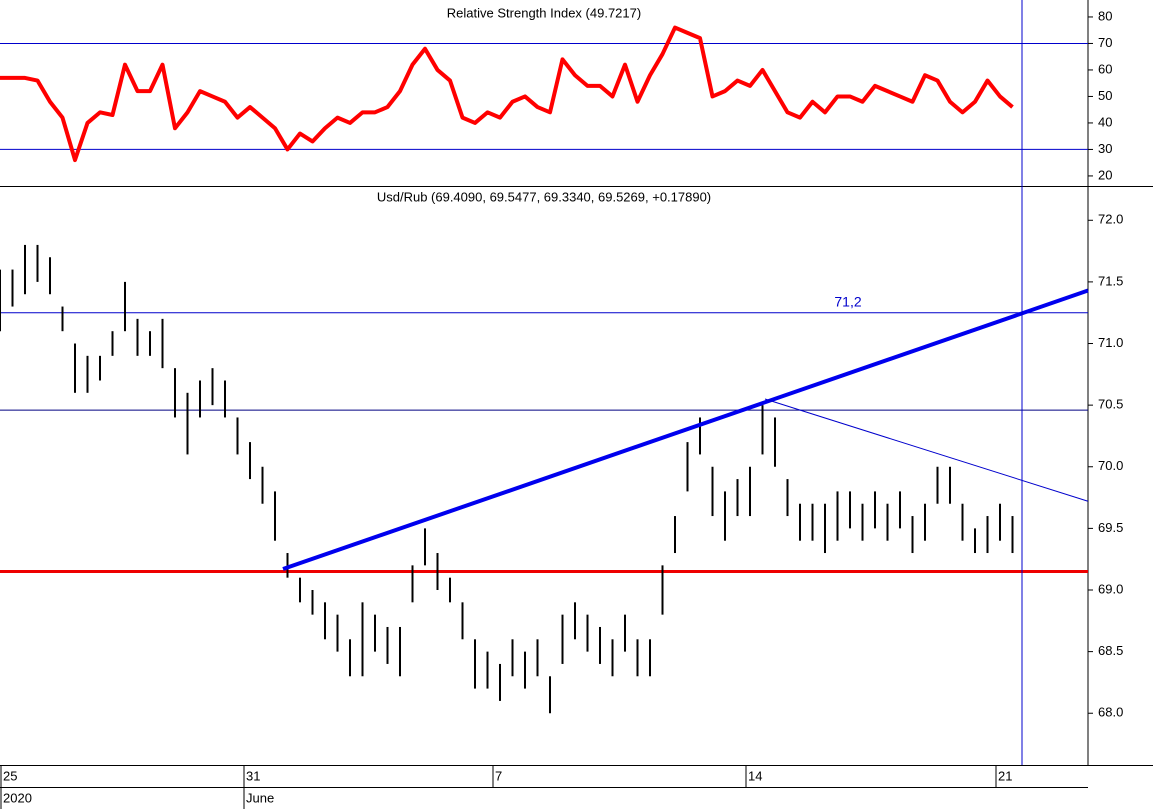  Describe the element at coordinates (17, 797) in the screenshot. I see `x-tick-secondary-label: 2020` at that location.